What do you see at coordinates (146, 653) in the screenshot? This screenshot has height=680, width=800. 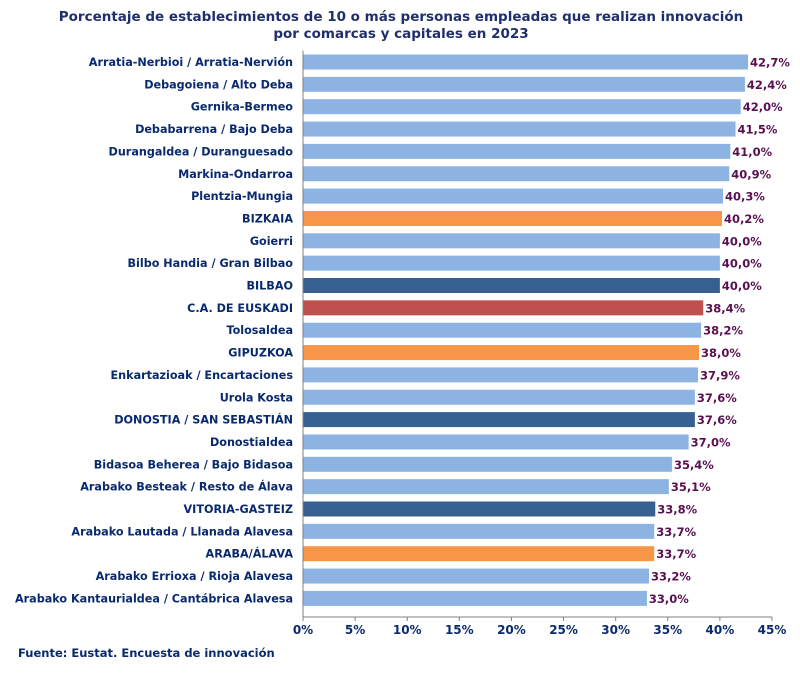 I see `source-note: Fuente: Eustat. Encuesta de innovación` at bounding box center [146, 653].